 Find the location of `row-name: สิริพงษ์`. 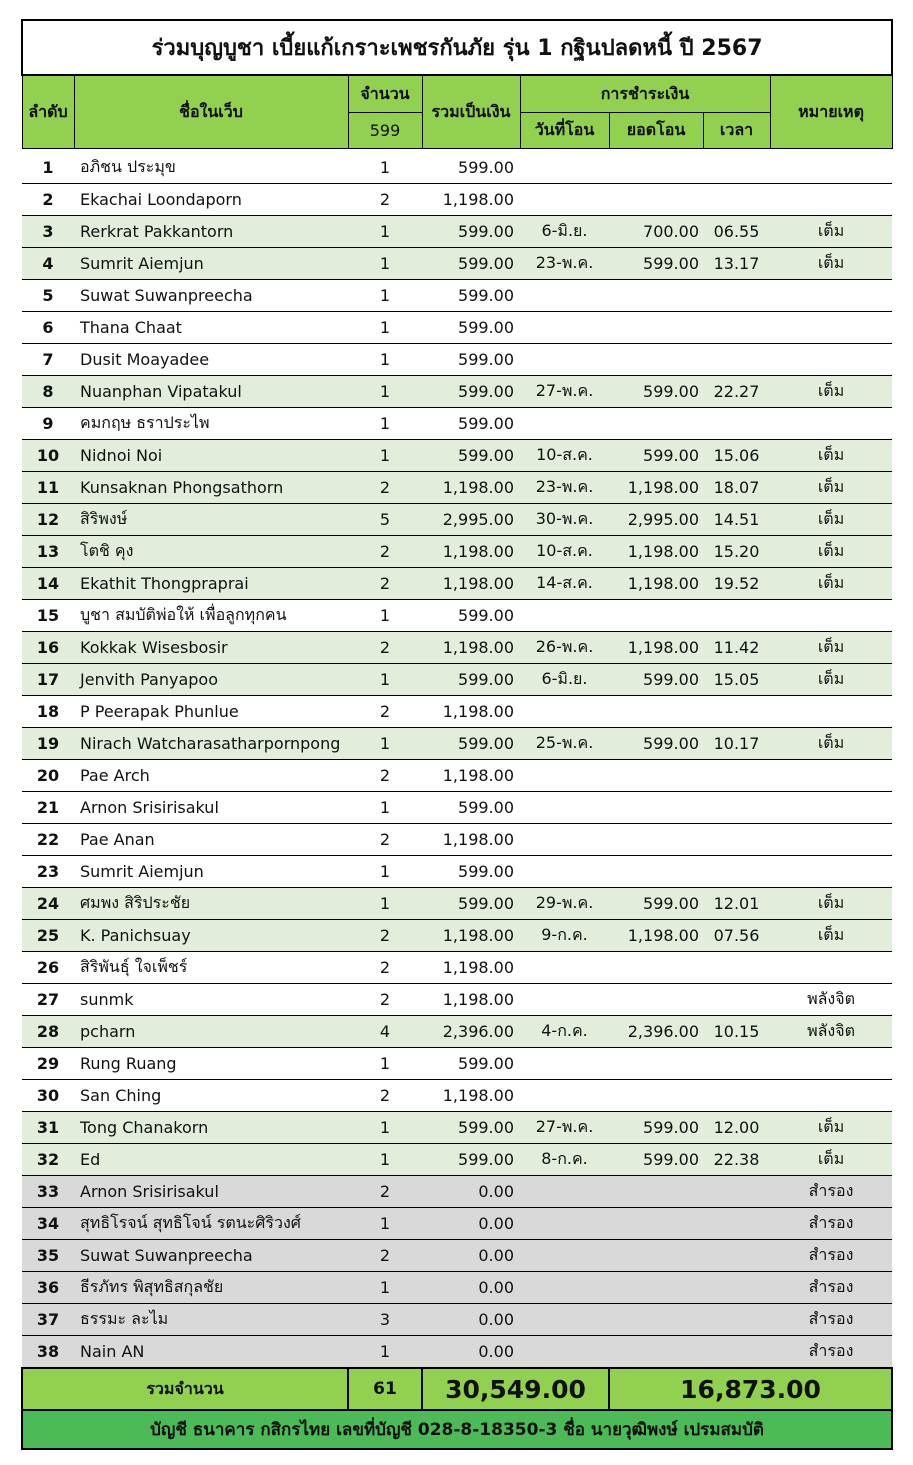

row-name: สิริพงษ์ is located at coordinates (211, 519).